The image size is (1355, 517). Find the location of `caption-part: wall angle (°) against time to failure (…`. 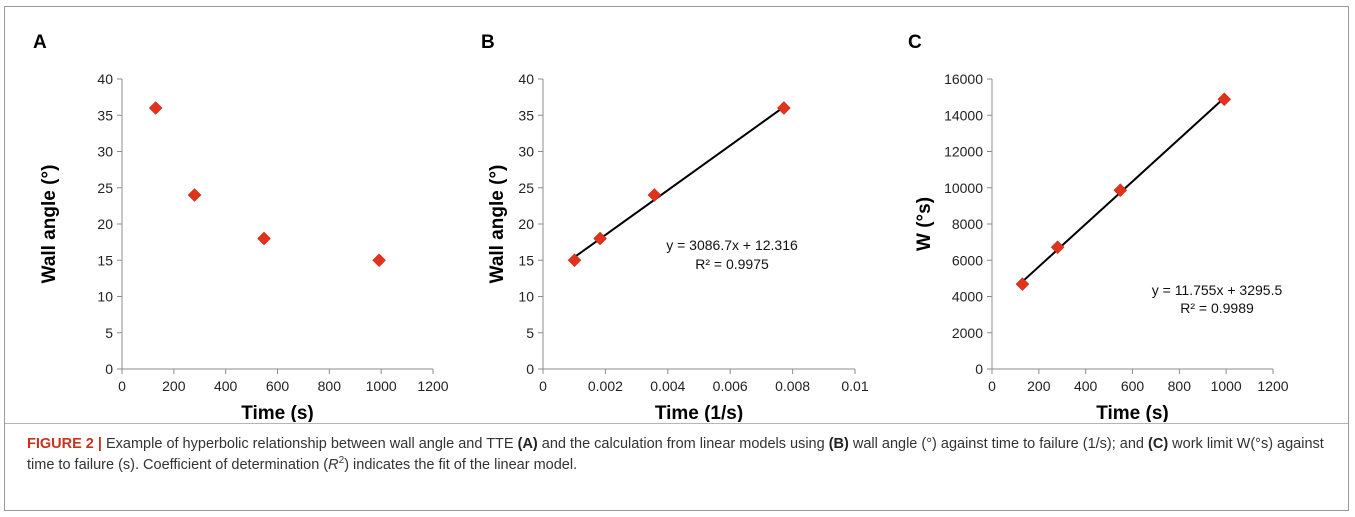

caption-part: wall angle (°) against time to failure (… is located at coordinates (998, 444).